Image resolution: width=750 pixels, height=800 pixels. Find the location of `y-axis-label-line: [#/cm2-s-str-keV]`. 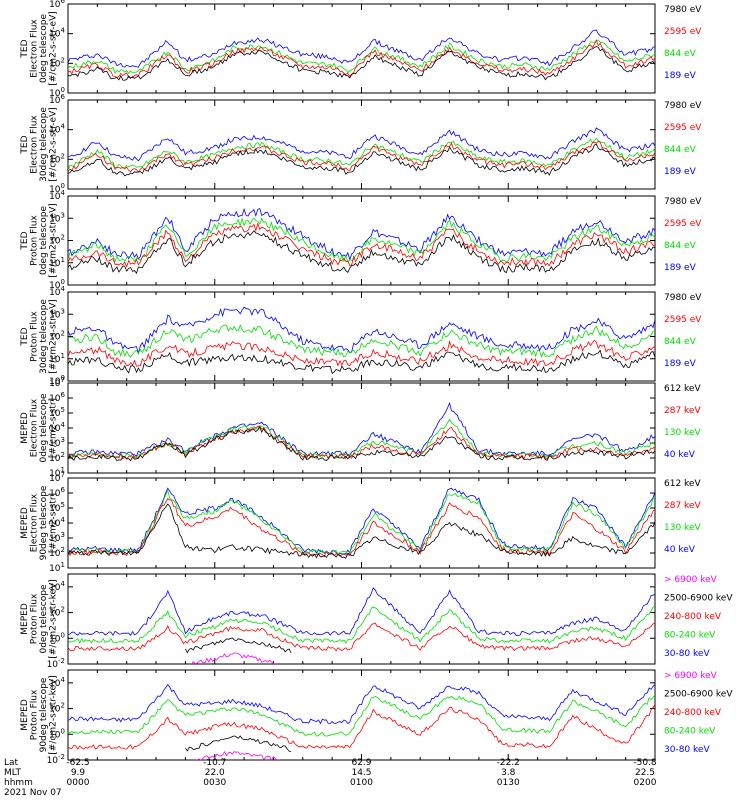

y-axis-label-line: [#/cm2-s-str-keV] is located at coordinates (53, 714).